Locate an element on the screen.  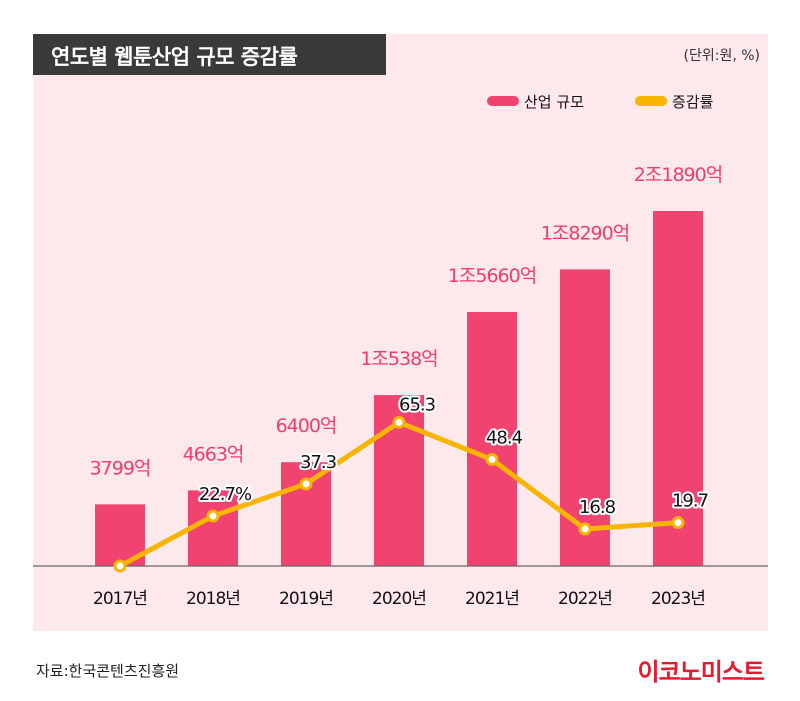
x-tick-label-5: 2022년 is located at coordinates (585, 599).